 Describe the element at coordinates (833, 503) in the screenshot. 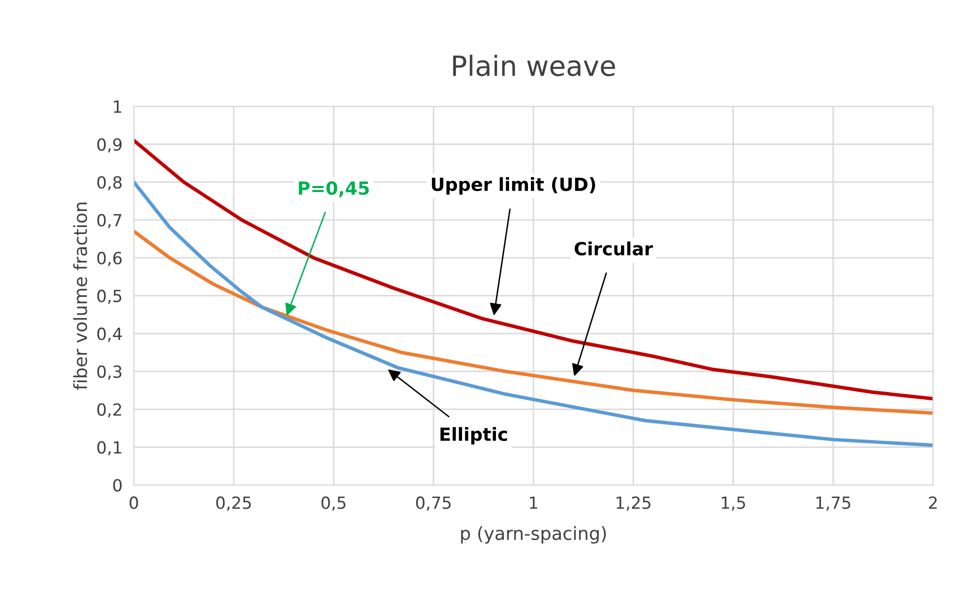

I see `x-tick-label: 1,75` at that location.